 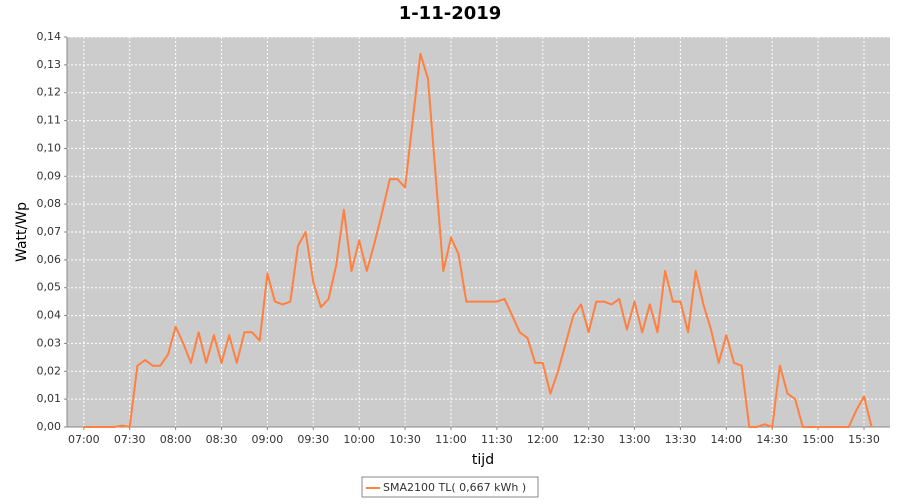 I want to click on y-tick-label: 0,01, so click(x=49, y=398).